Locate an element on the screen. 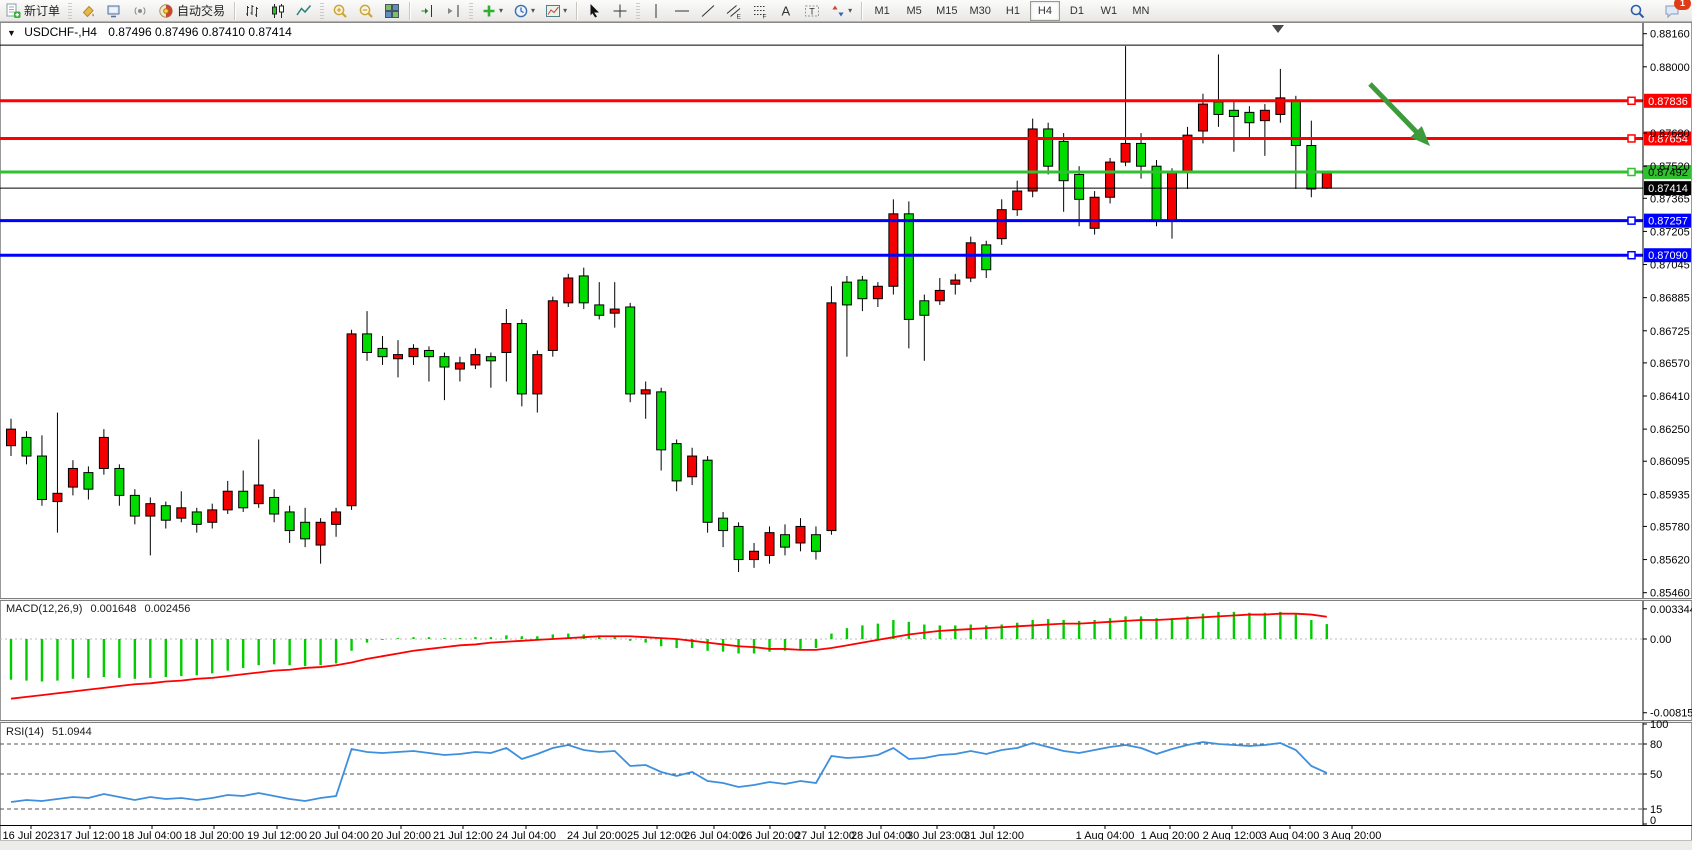 Image resolution: width=1692 pixels, height=850 pixels. timeframe-m30-button: M30 is located at coordinates (980, 10).